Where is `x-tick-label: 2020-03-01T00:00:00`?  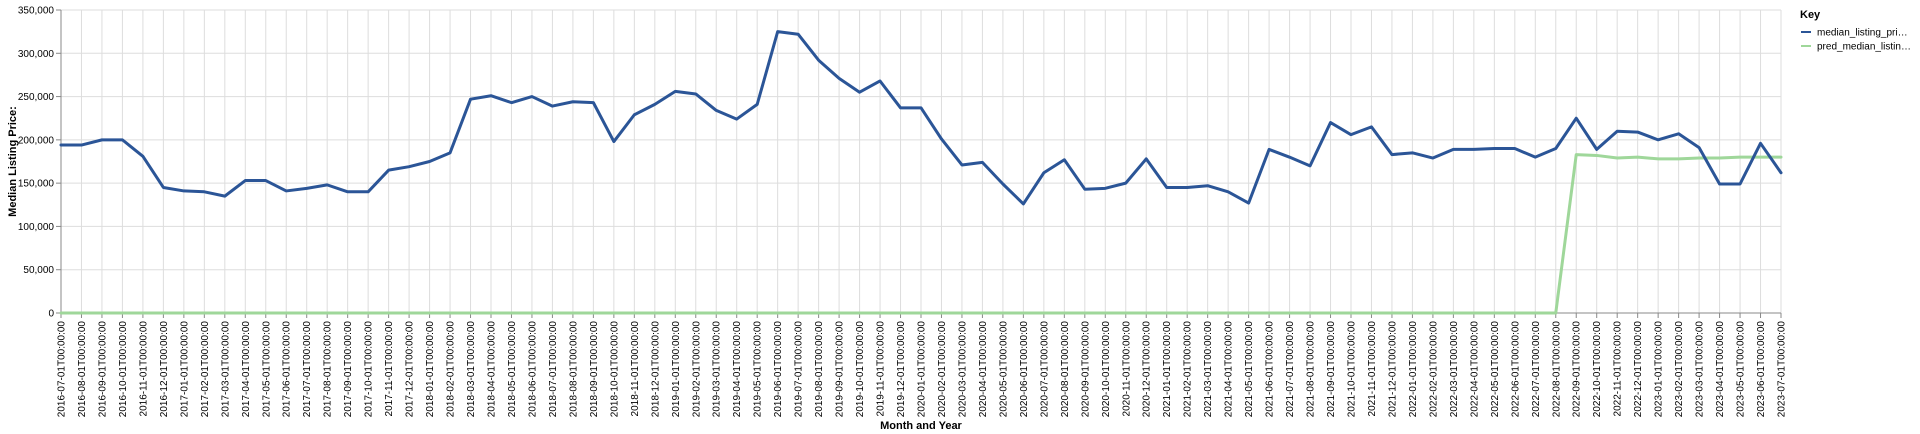 x-tick-label: 2020-03-01T00:00:00 is located at coordinates (962, 369).